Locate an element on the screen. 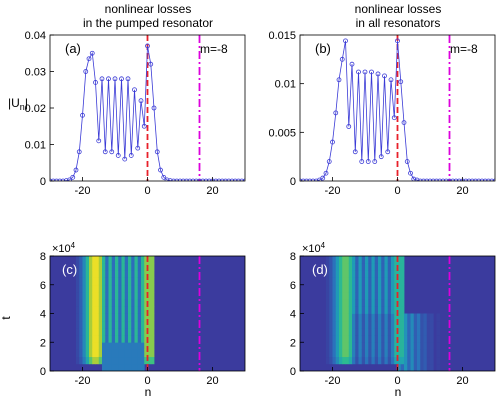  panel-c-xlabel: n is located at coordinates (148, 392).